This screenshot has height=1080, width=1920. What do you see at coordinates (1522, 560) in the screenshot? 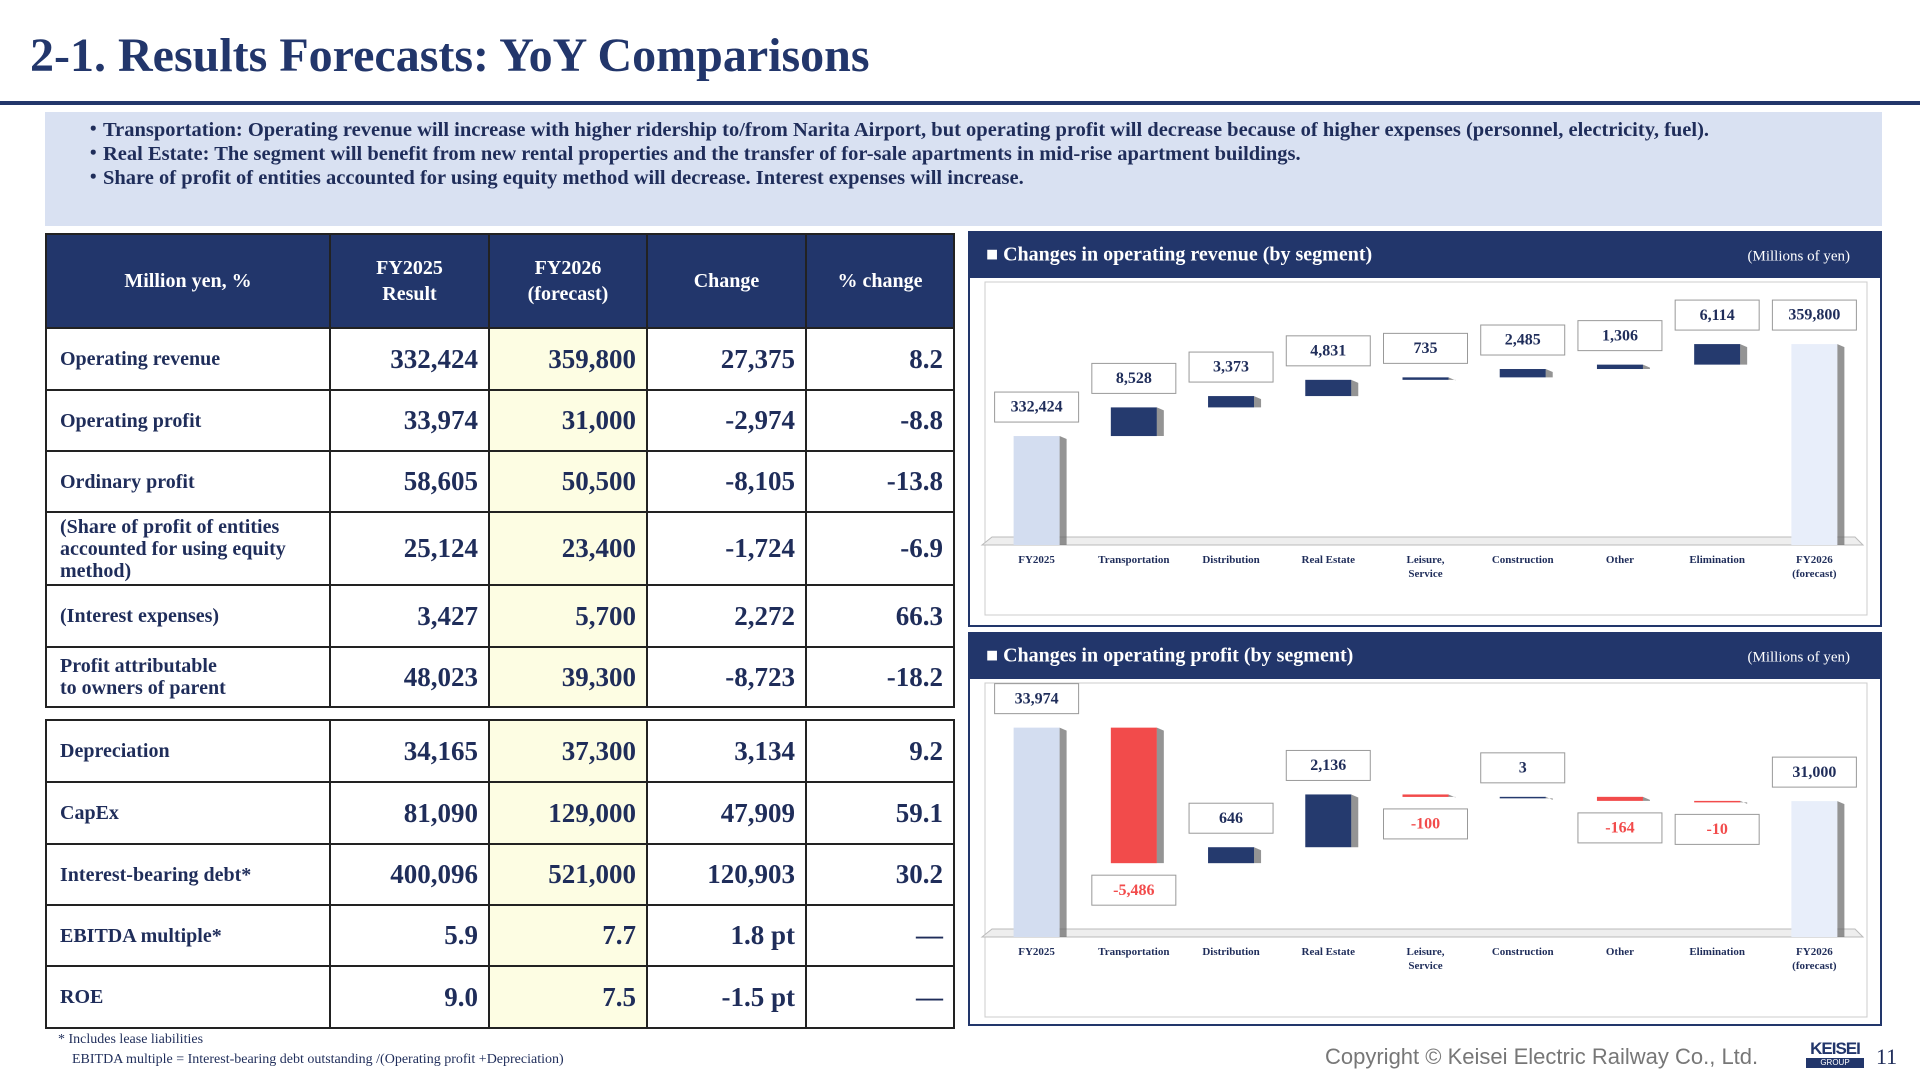
I see `x-tick-label: Construction` at bounding box center [1522, 560].